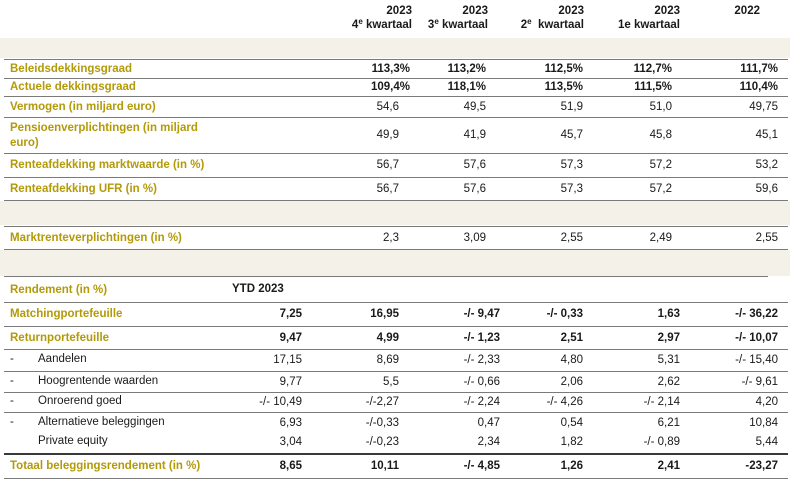 The image size is (790, 481). What do you see at coordinates (104, 128) in the screenshot?
I see `row-label: Pensioenverplichtingen (in miljard` at bounding box center [104, 128].